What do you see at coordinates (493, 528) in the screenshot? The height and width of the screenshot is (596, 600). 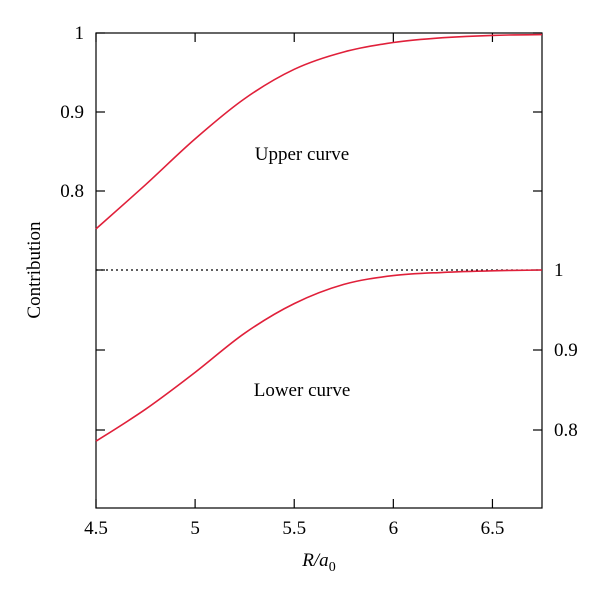 I see `x-tick-label: 6.5` at bounding box center [493, 528].